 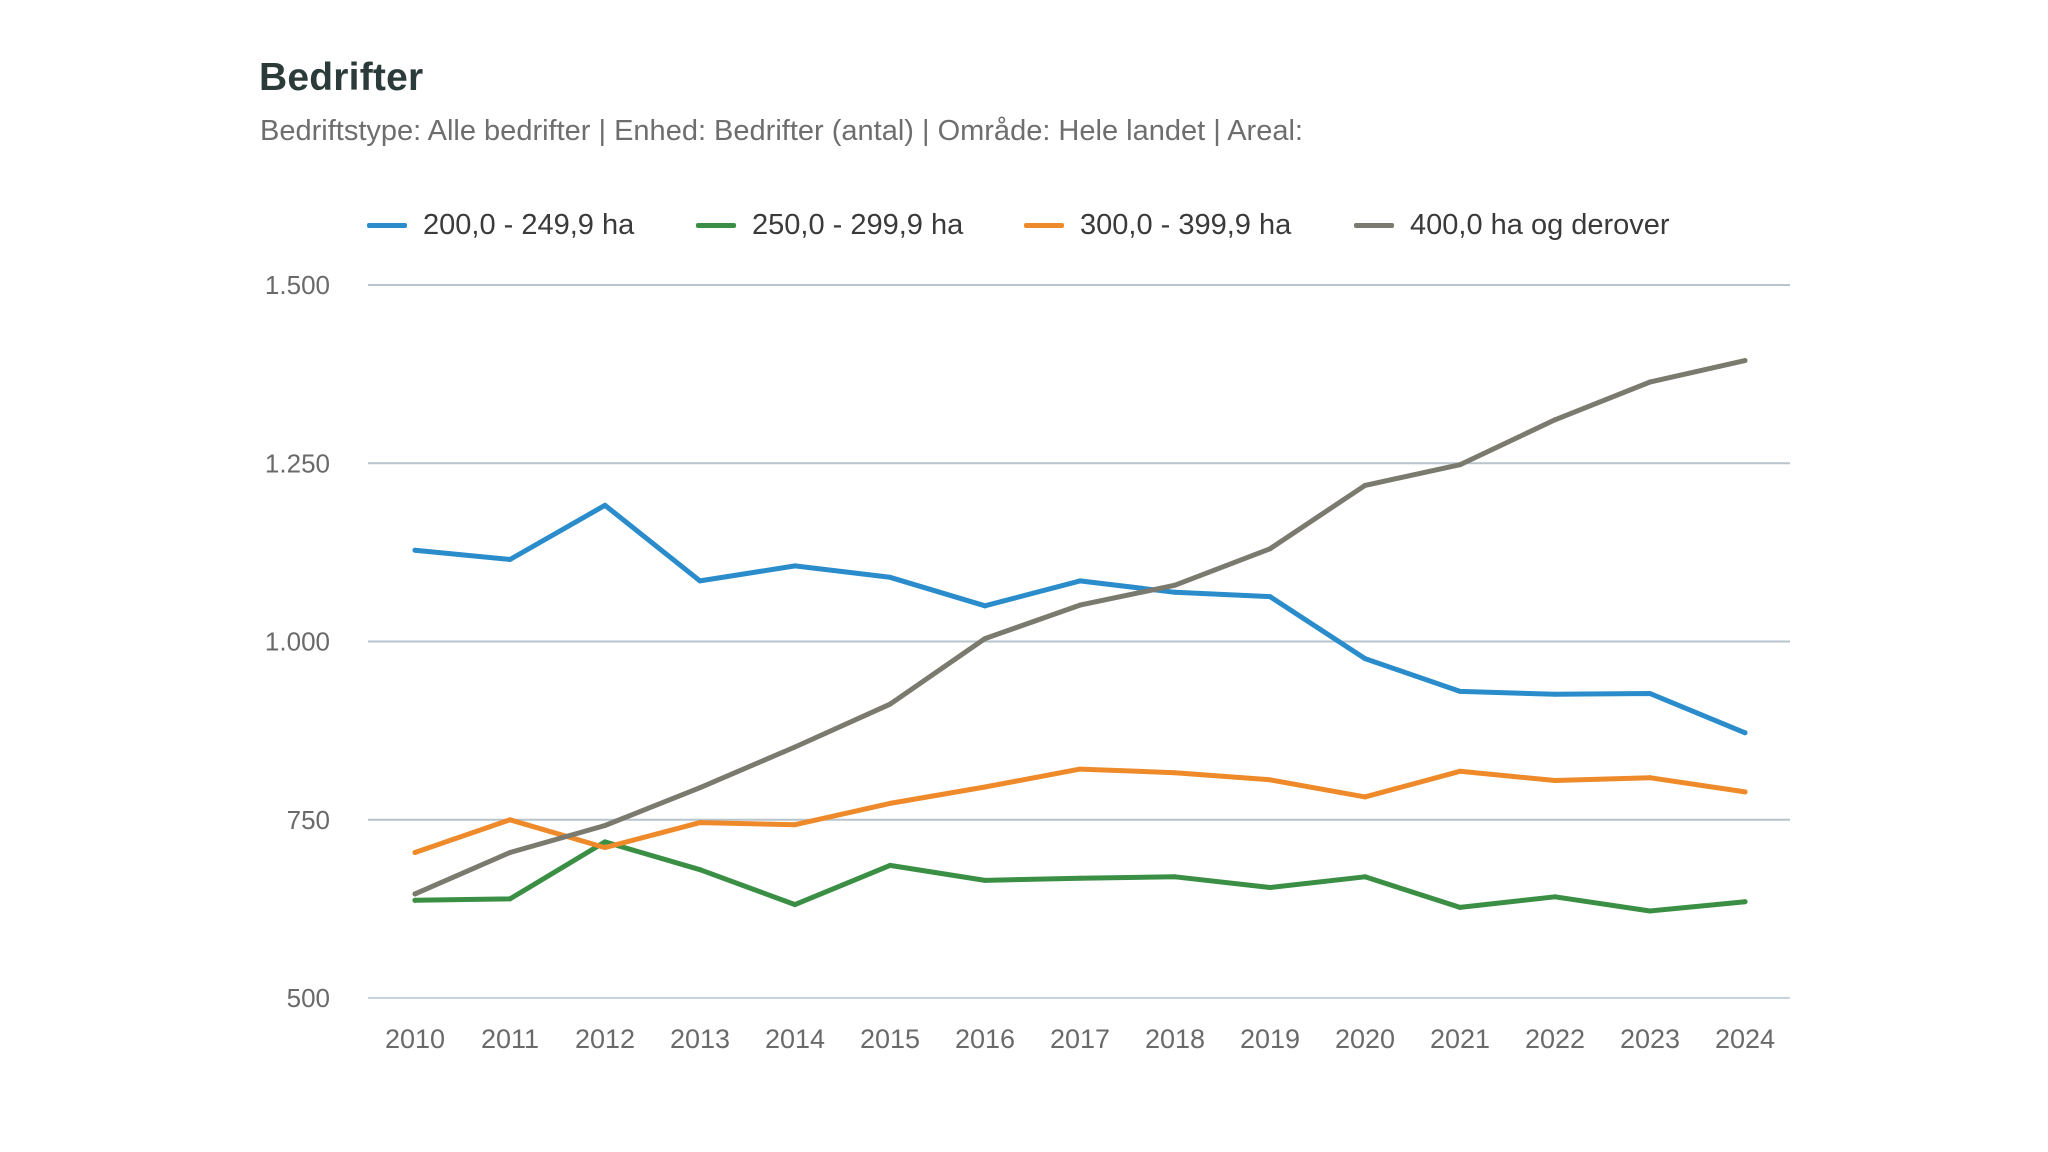 I want to click on legend-item-250-299: 250,0 - 299,9 ha, so click(x=829, y=225).